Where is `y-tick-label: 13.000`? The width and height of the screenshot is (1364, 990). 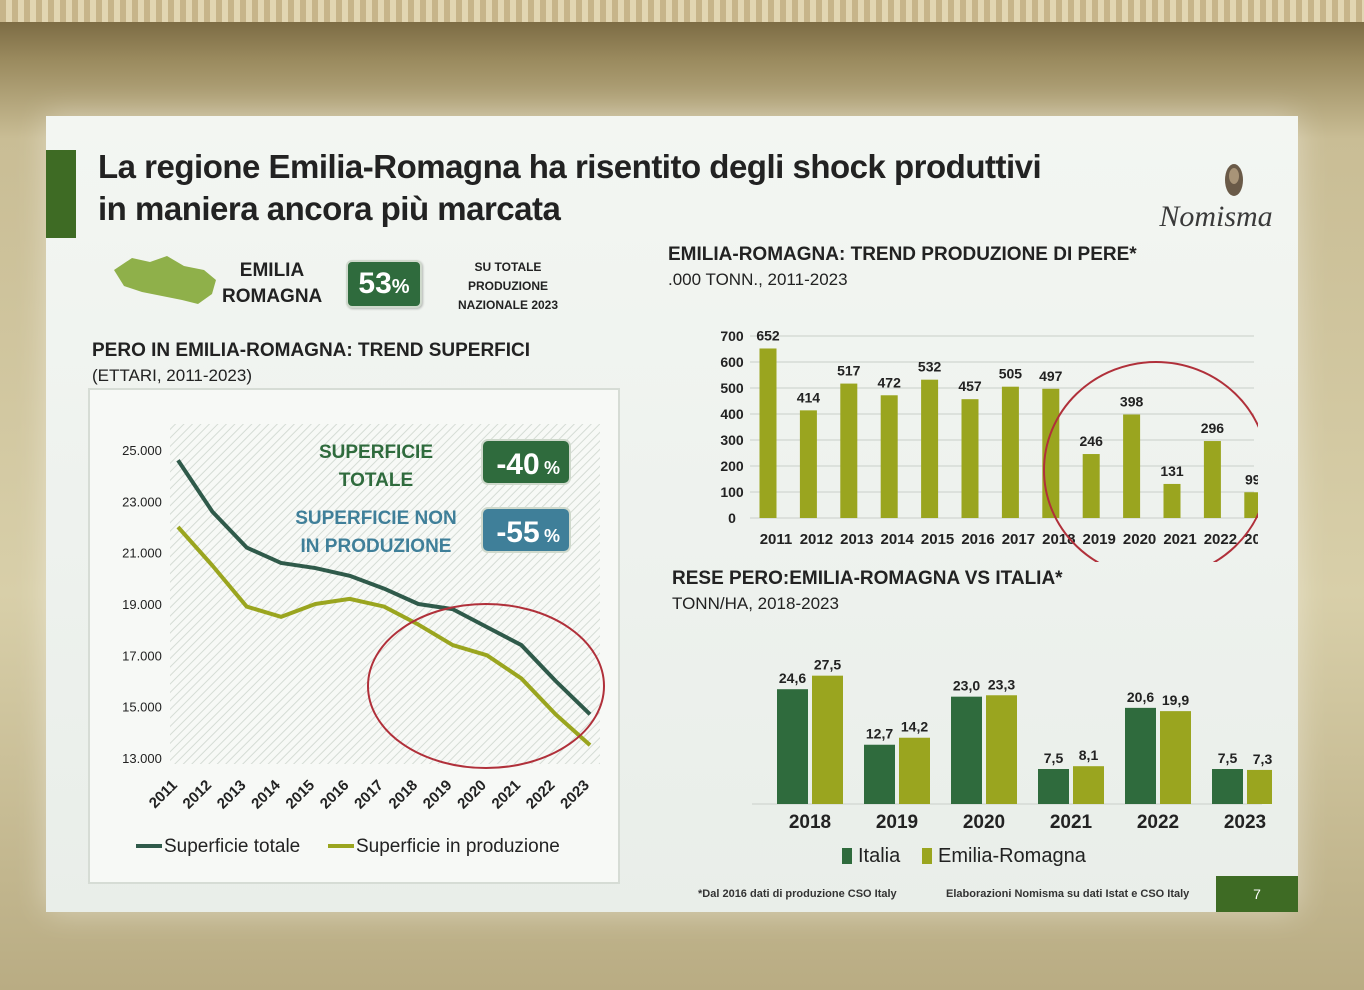
y-tick-label: 13.000 is located at coordinates (142, 758).